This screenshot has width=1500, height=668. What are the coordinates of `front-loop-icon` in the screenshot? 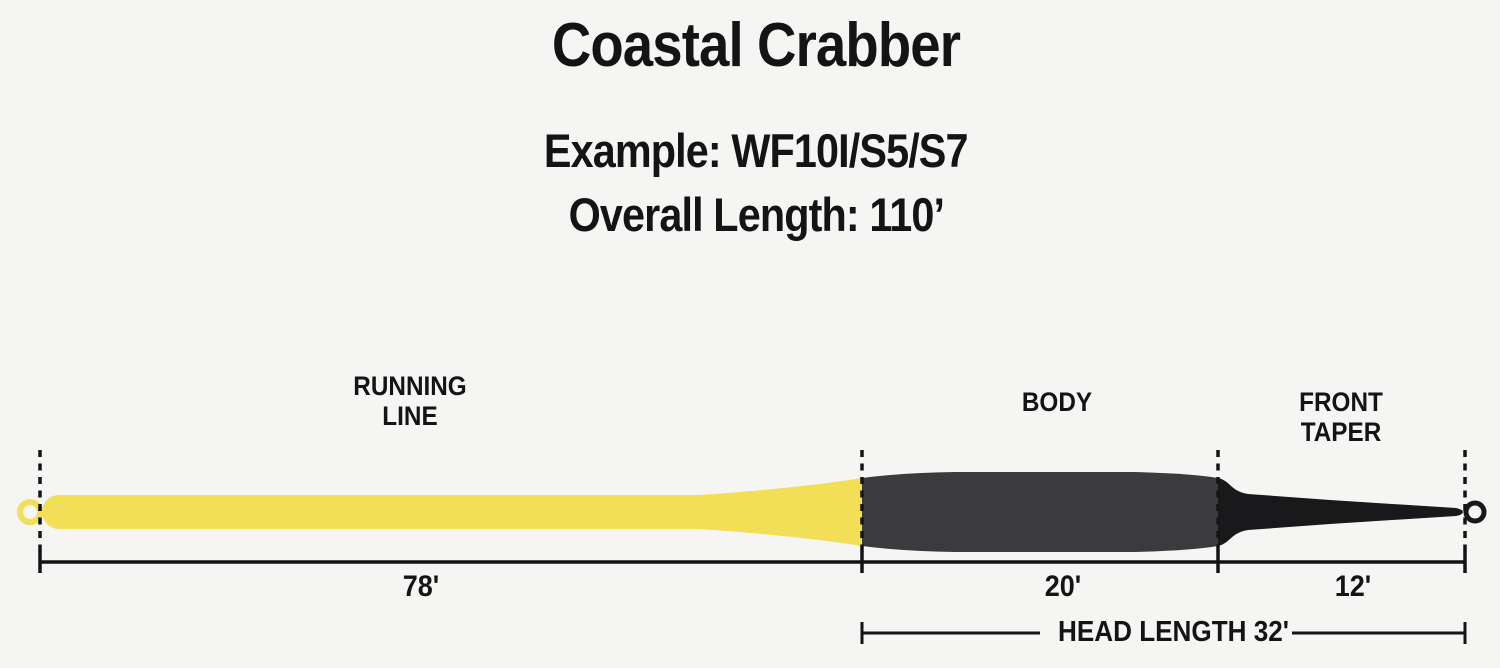 It's located at (1475, 512).